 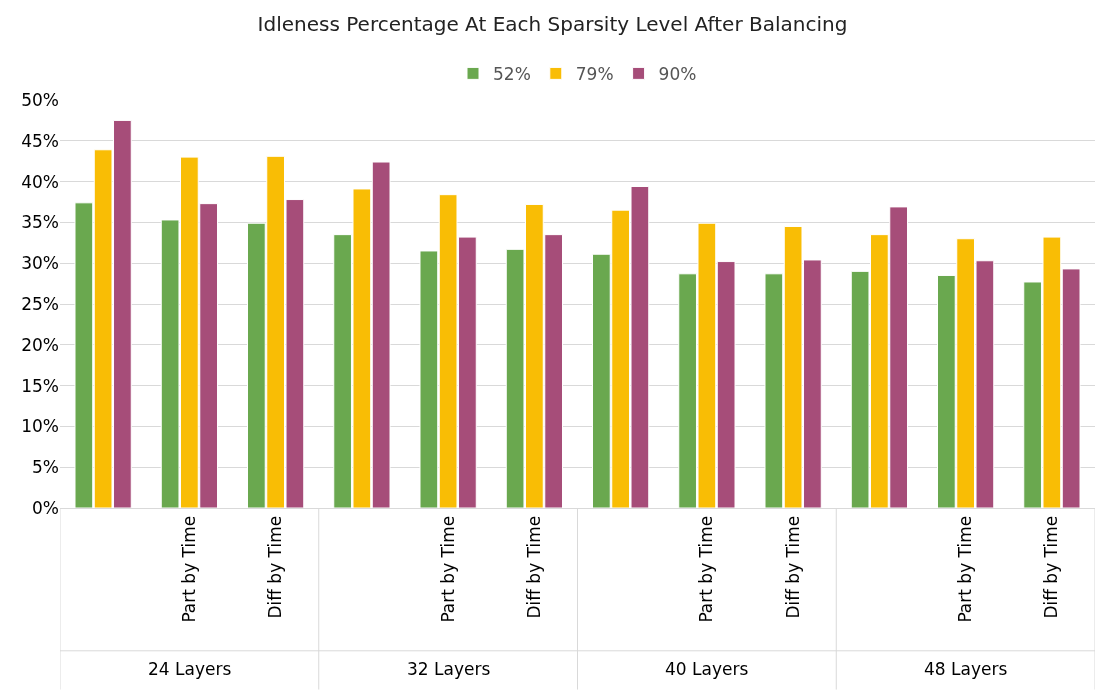 I want to click on y-tick-label: 0%, so click(x=45, y=507).